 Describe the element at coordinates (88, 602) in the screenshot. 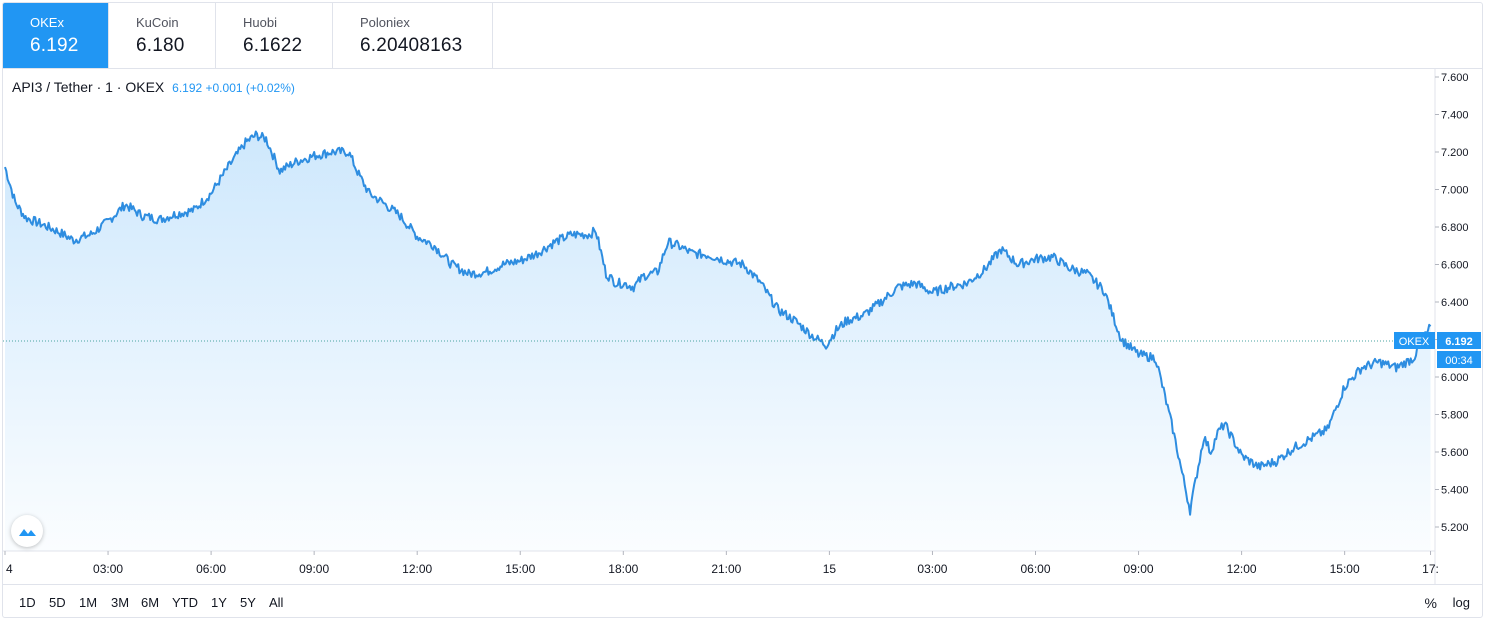

I see `range-button-1m: 1M` at that location.